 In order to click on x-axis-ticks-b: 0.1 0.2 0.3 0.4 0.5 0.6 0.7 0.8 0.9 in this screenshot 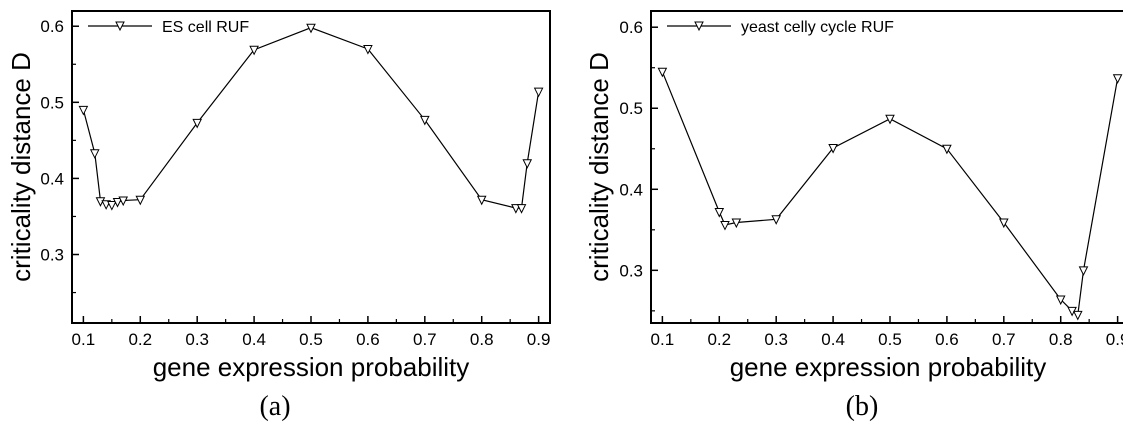, I will do `click(887, 332)`.